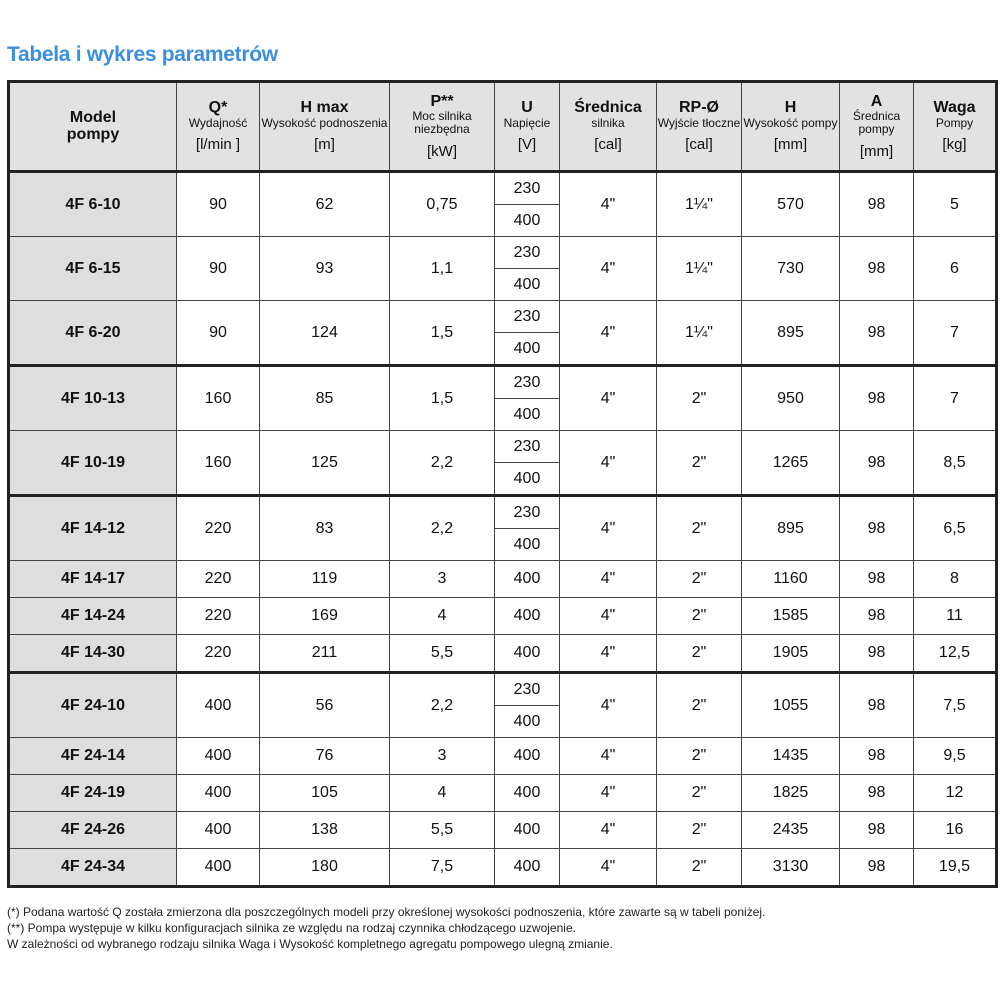 This screenshot has height=1000, width=1000. I want to click on cell-h: 125, so click(324, 463).